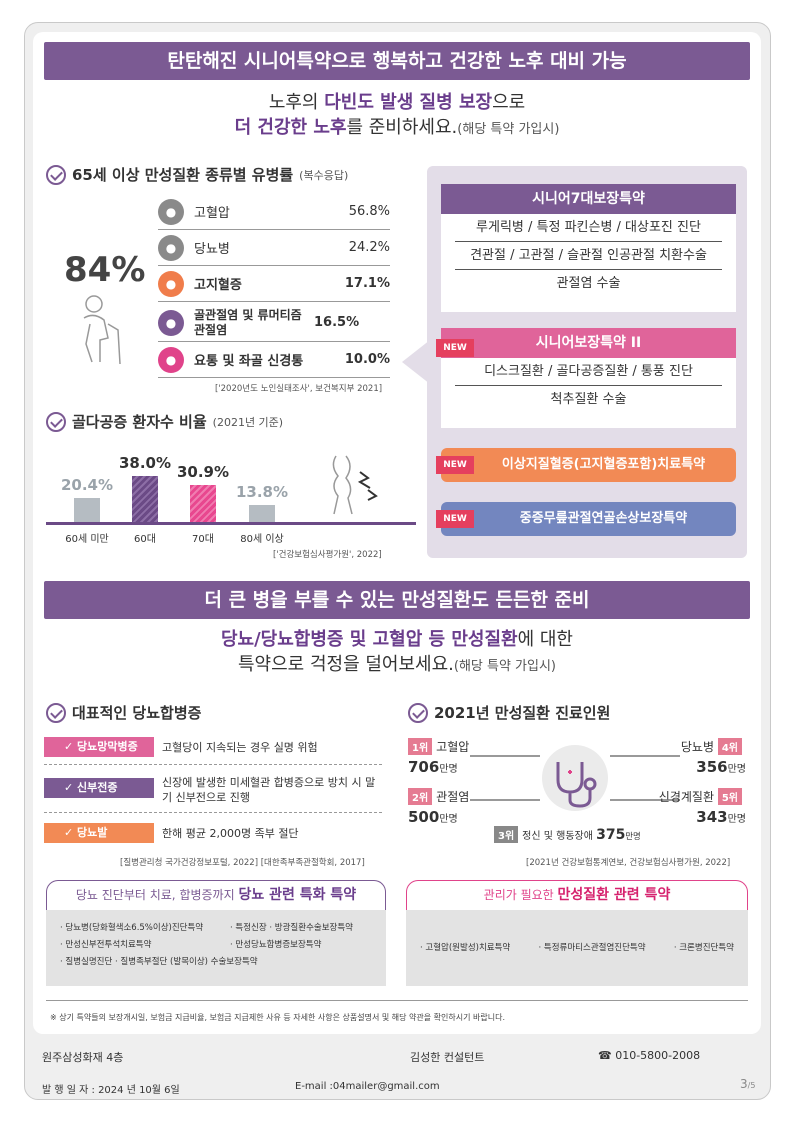  What do you see at coordinates (262, 539) in the screenshot?
I see `category-label: 80세 이상` at bounding box center [262, 539].